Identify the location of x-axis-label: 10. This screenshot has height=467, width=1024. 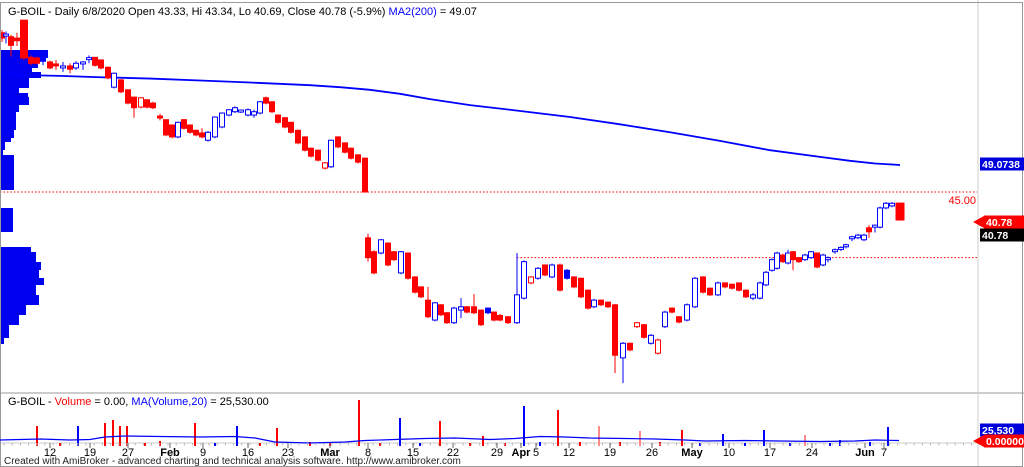
(729, 453).